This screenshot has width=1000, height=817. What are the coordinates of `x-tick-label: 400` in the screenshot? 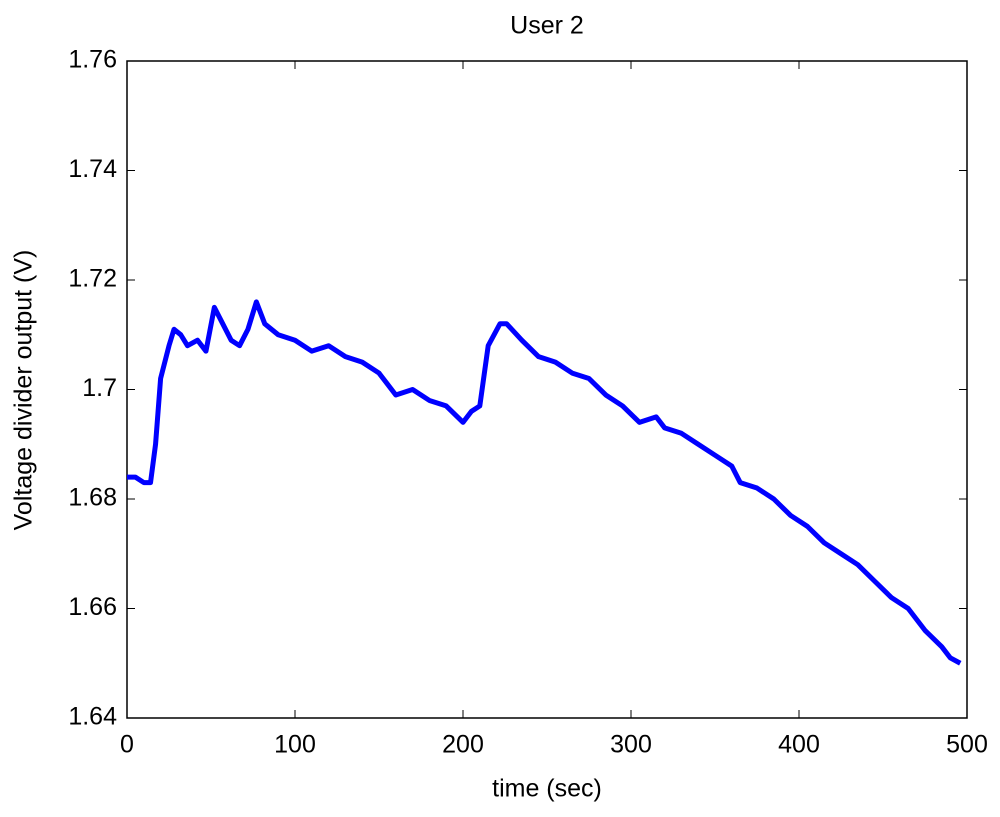 It's located at (799, 745).